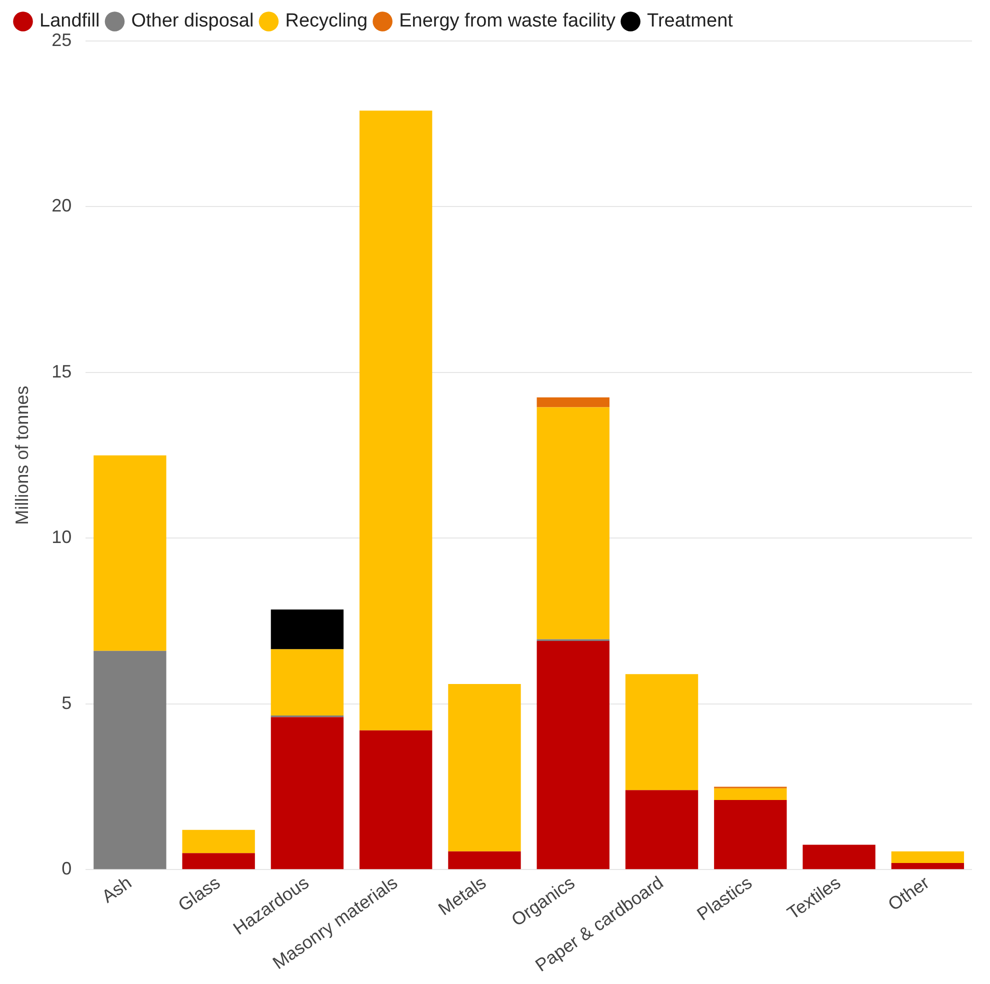 Image resolution: width=990 pixels, height=984 pixels. Describe the element at coordinates (326, 21) in the screenshot. I see `legend-label: Recycling` at that location.